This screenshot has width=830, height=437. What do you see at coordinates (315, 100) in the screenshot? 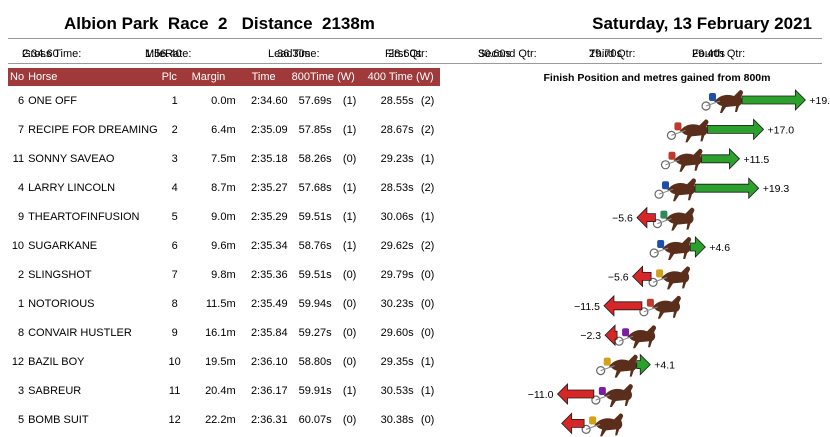
I see `cell-800time: 57.69s` at bounding box center [315, 100].